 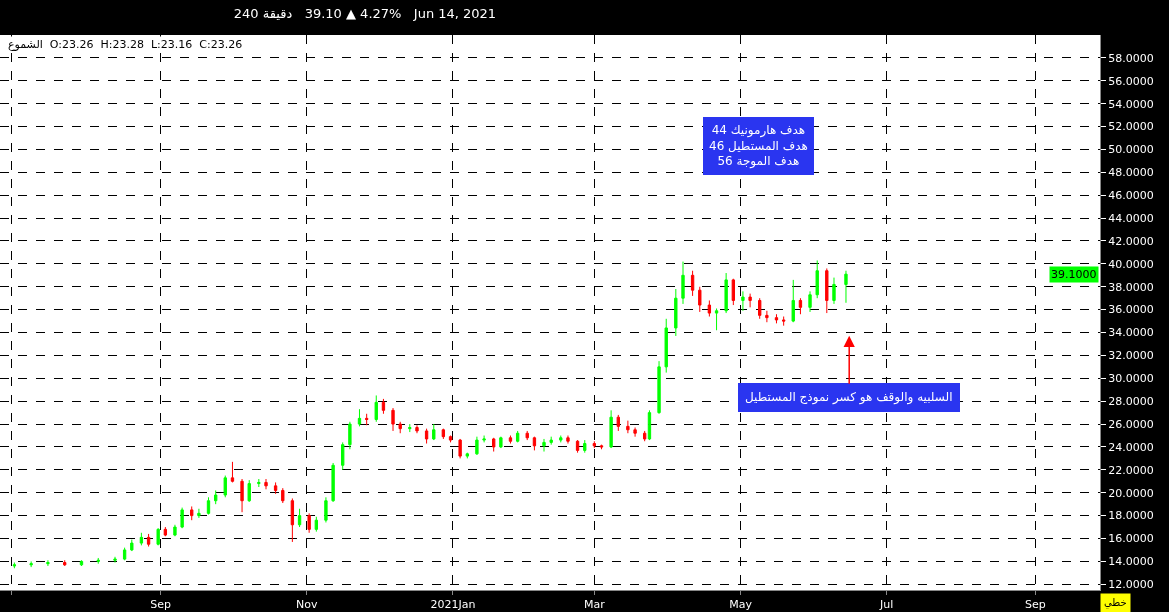 What do you see at coordinates (1131, 516) in the screenshot?
I see `y-tick-label: 18.0000` at bounding box center [1131, 516].